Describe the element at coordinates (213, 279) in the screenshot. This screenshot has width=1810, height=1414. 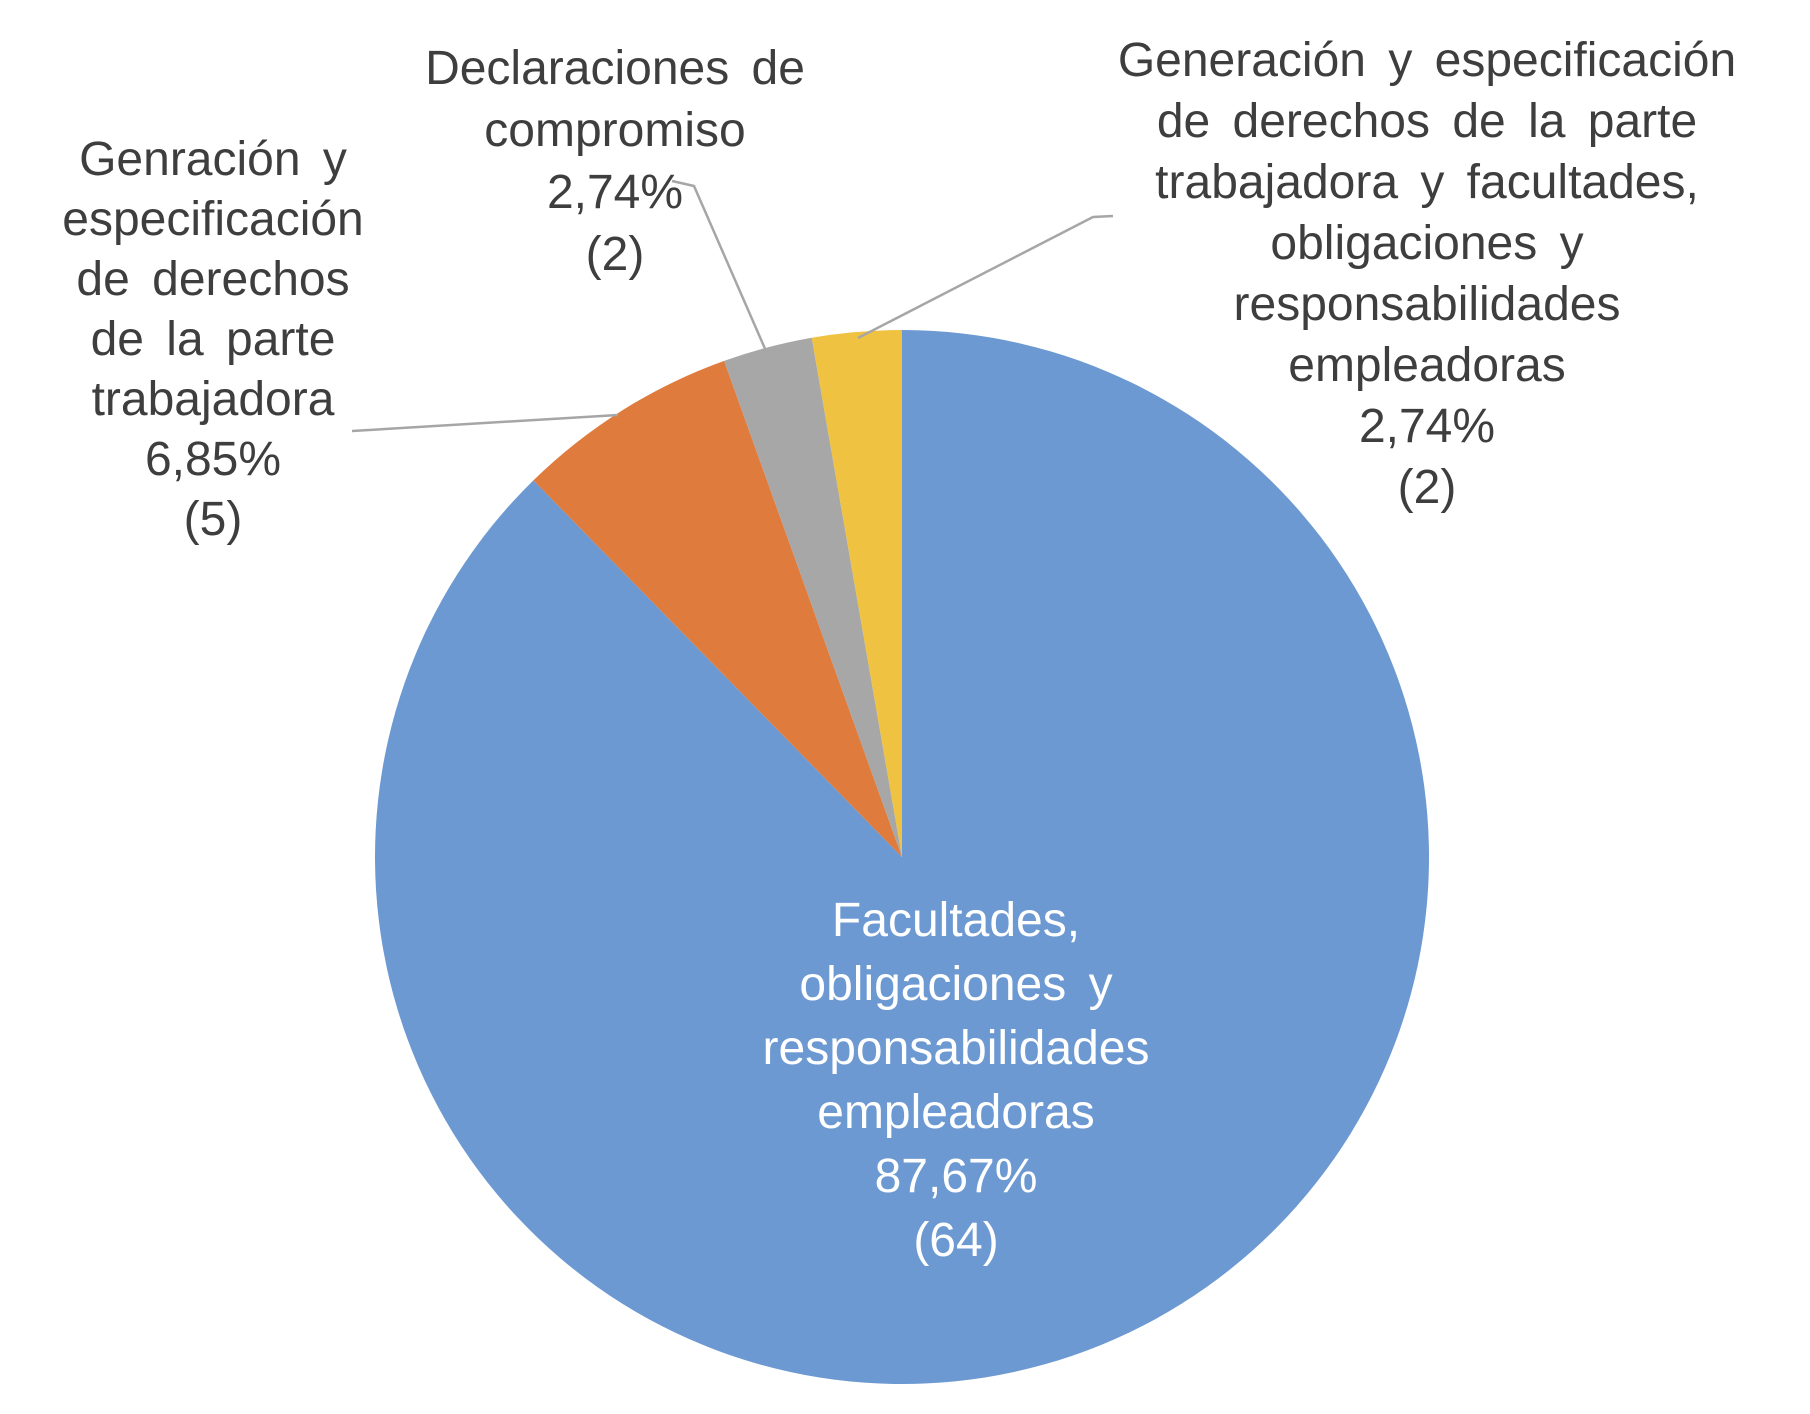
I see `callout-line: de derechos` at that location.